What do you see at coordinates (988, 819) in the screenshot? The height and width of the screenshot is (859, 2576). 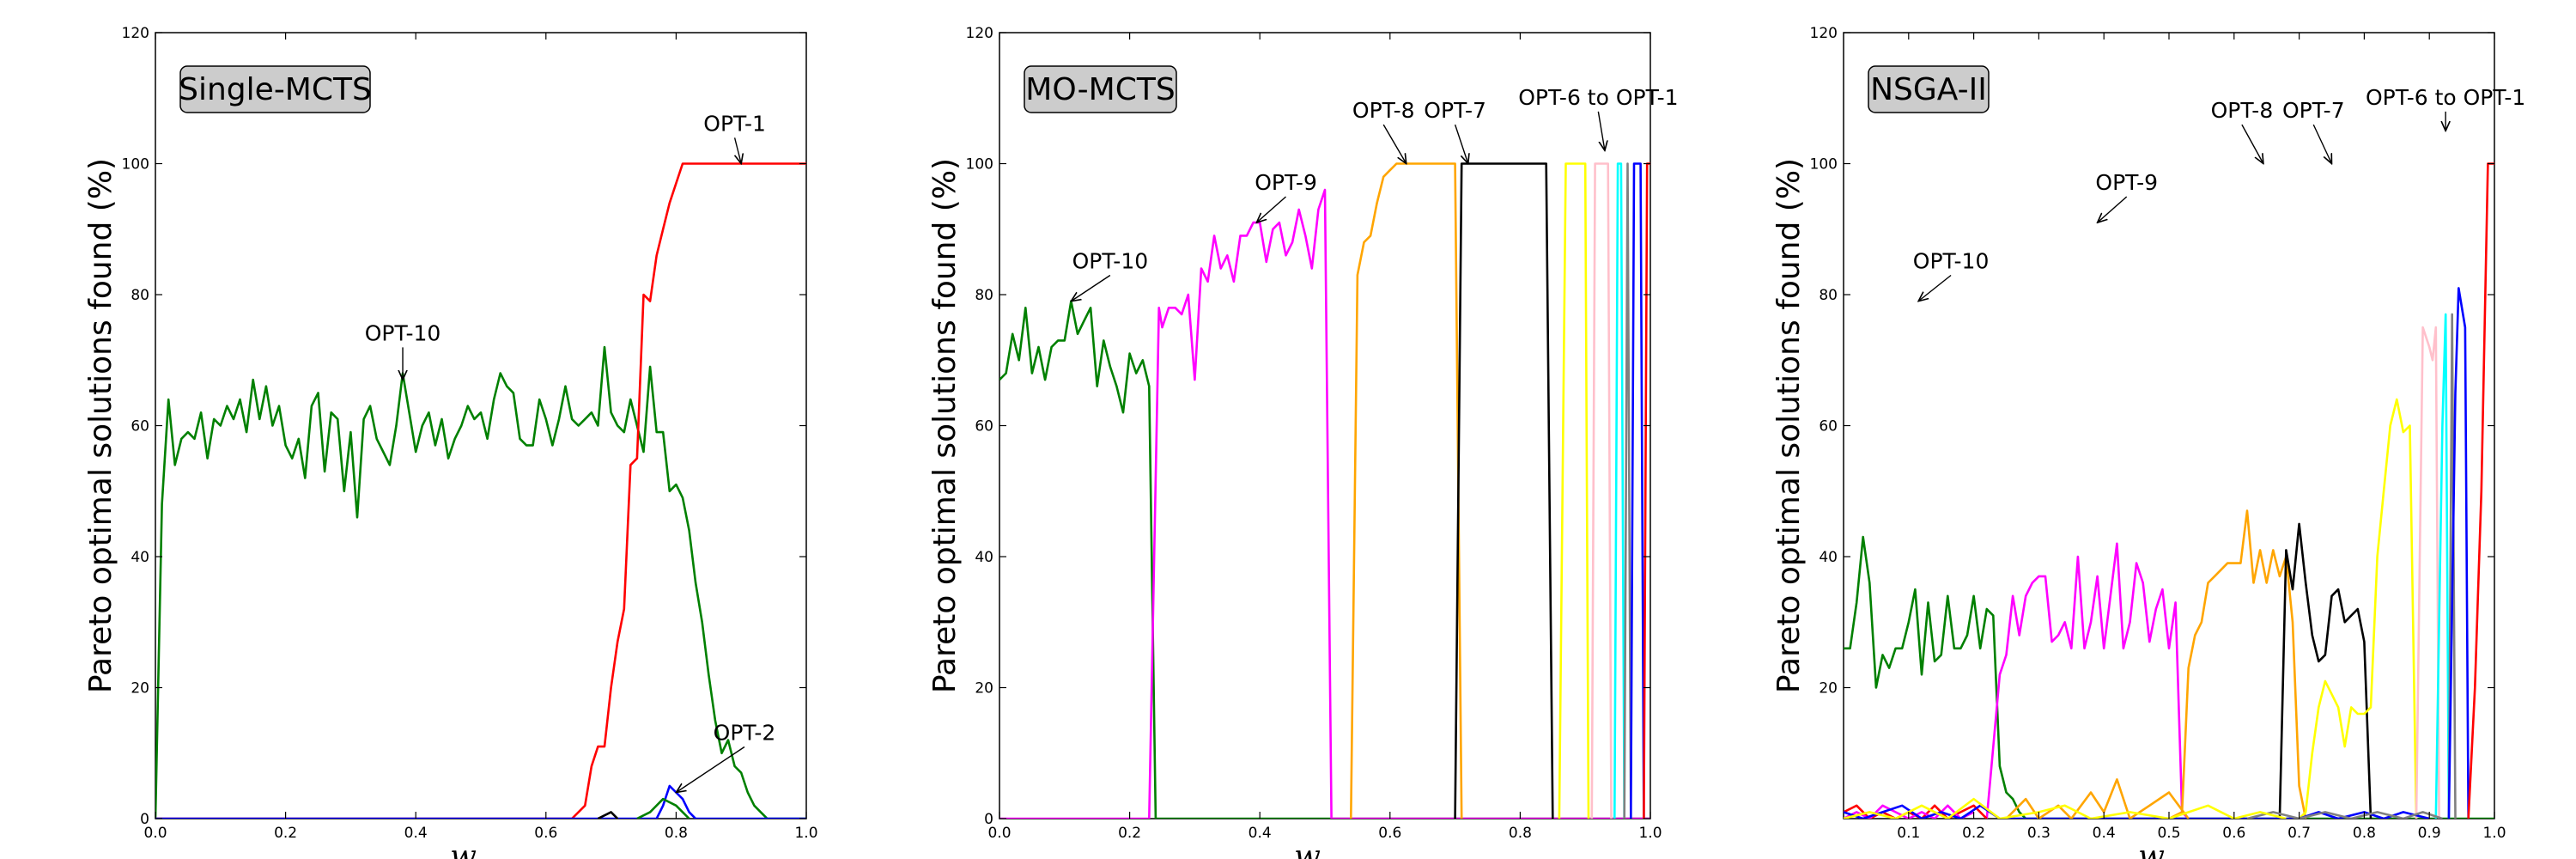 I see `y-tick-label: 0` at bounding box center [988, 819].